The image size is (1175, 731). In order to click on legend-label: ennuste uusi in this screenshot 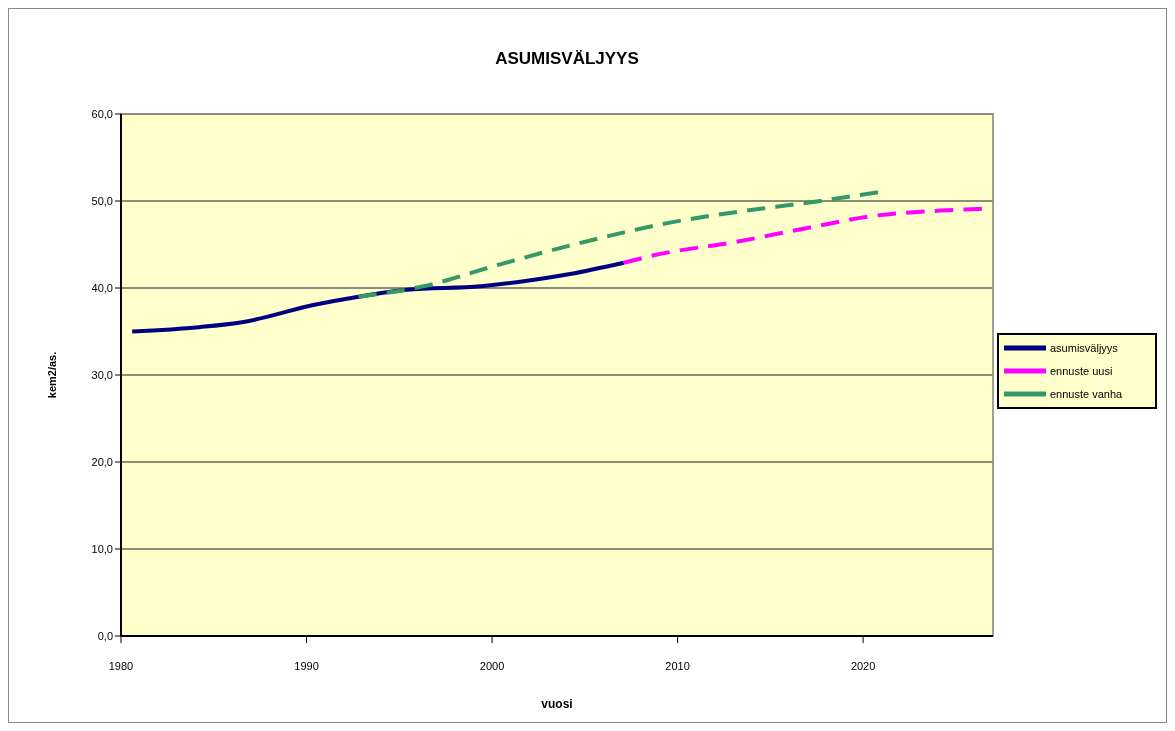, I will do `click(1081, 371)`.